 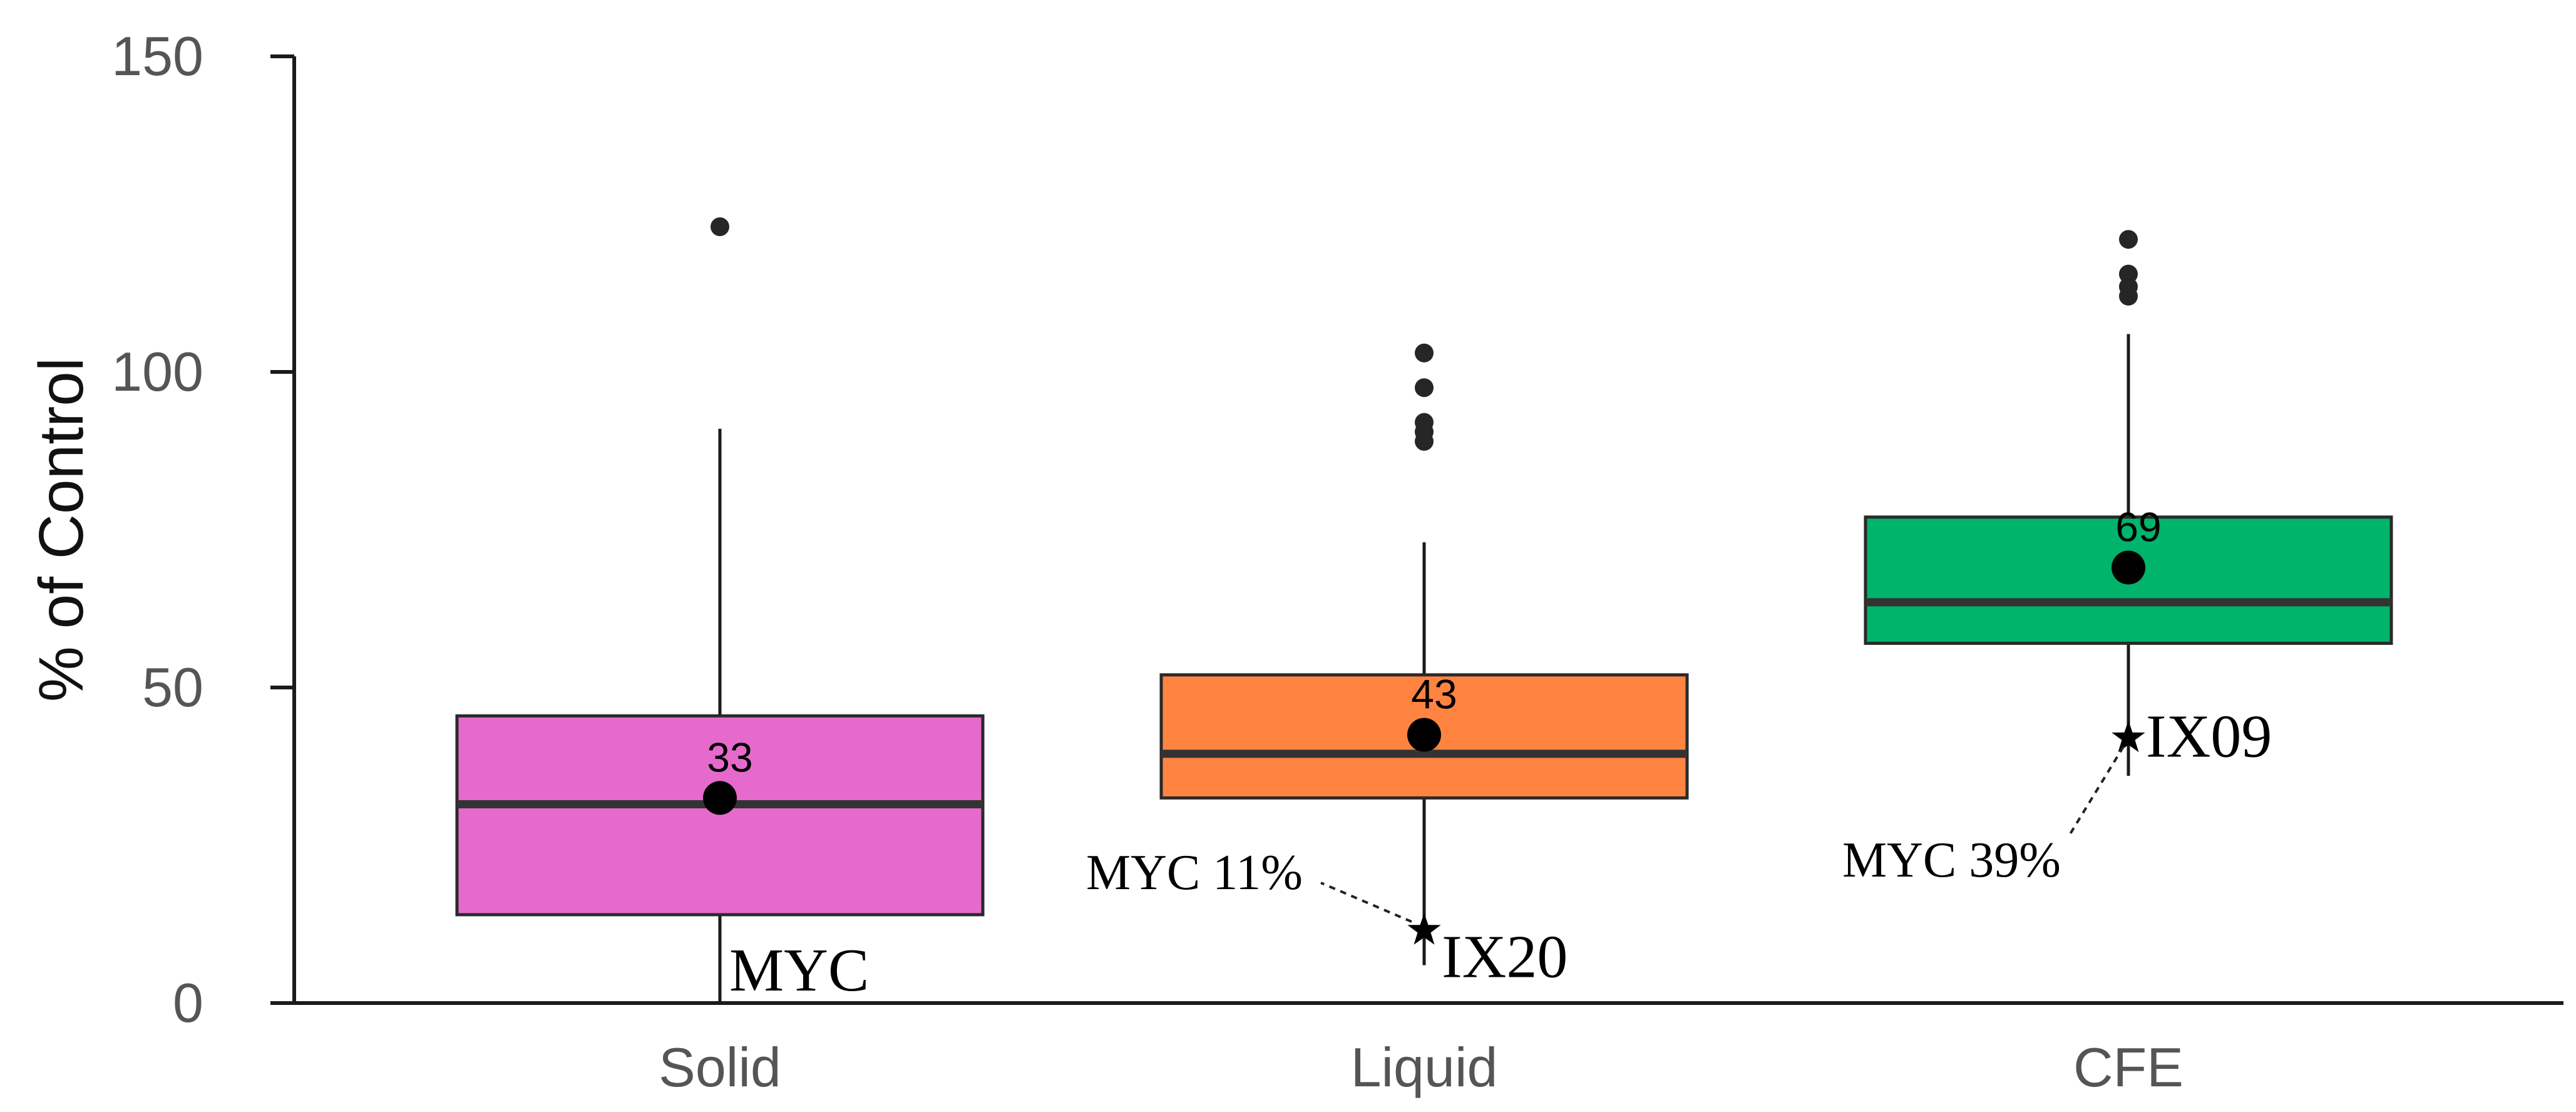 I want to click on box-solid: 33, so click(x=720, y=610).